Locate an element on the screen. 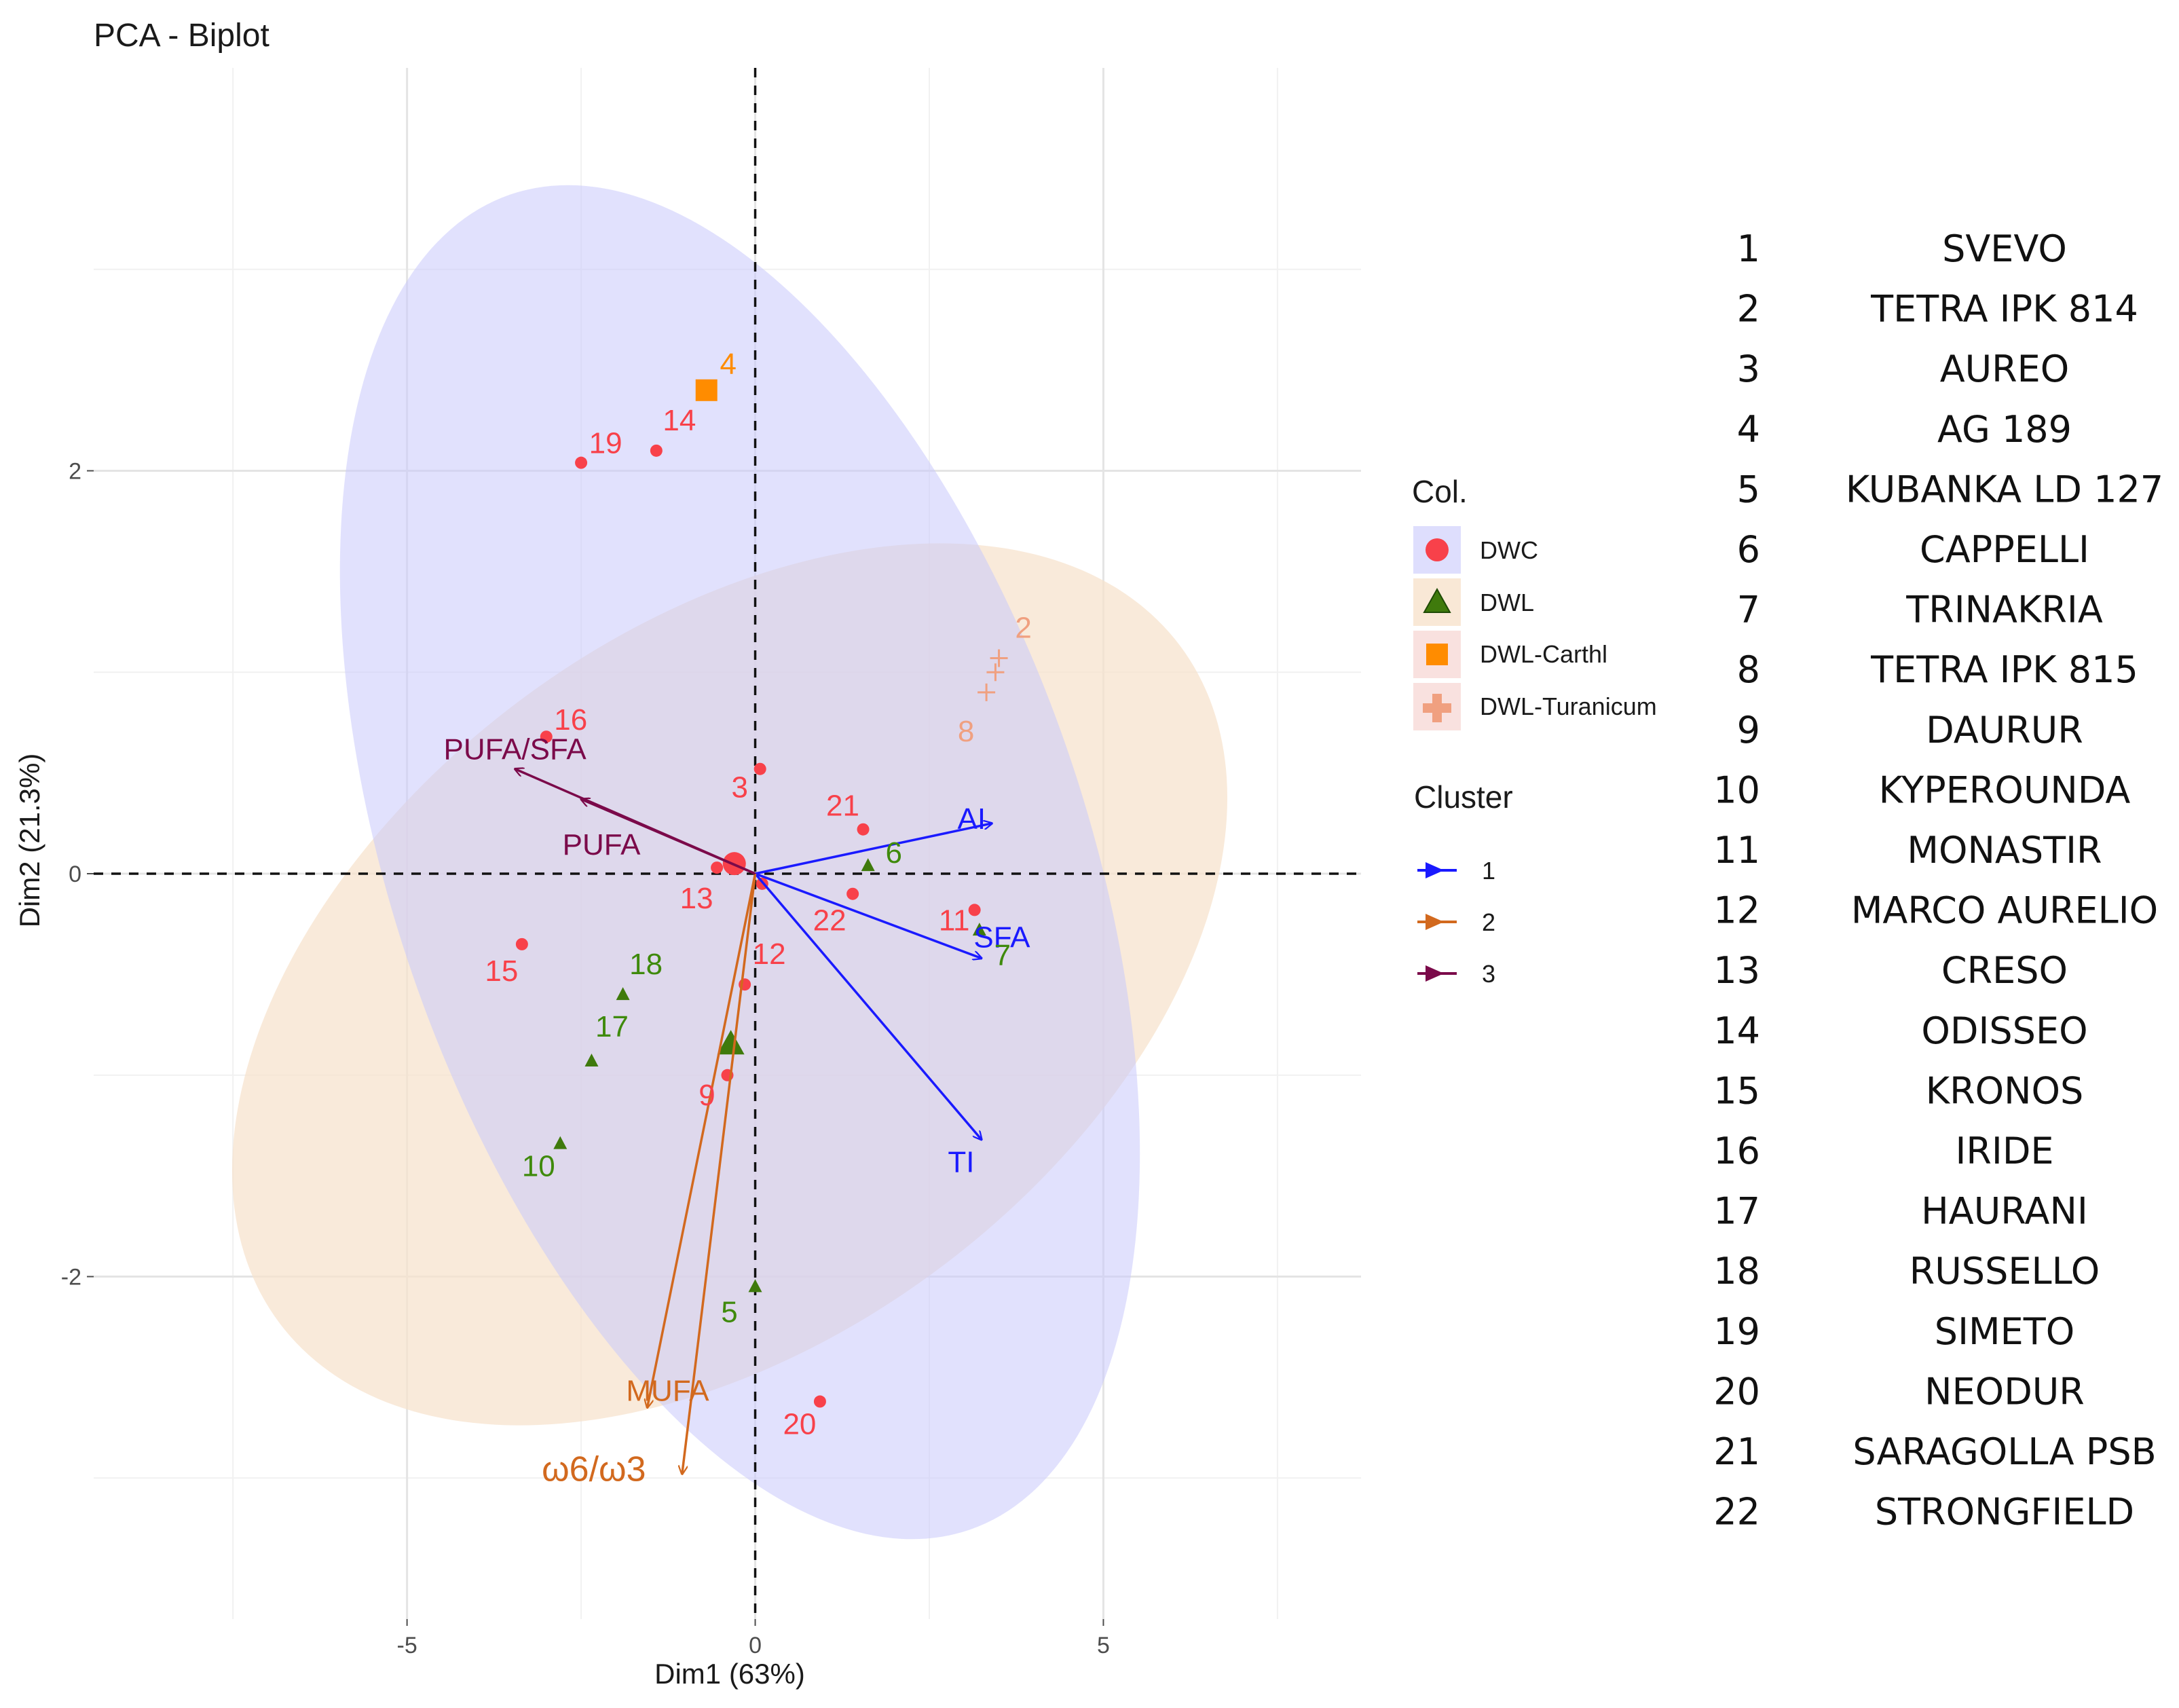  variable-vectors: AI SFA TI MUFA ω6/ω3 PUFA PUFA/SFA is located at coordinates (736, 1111).